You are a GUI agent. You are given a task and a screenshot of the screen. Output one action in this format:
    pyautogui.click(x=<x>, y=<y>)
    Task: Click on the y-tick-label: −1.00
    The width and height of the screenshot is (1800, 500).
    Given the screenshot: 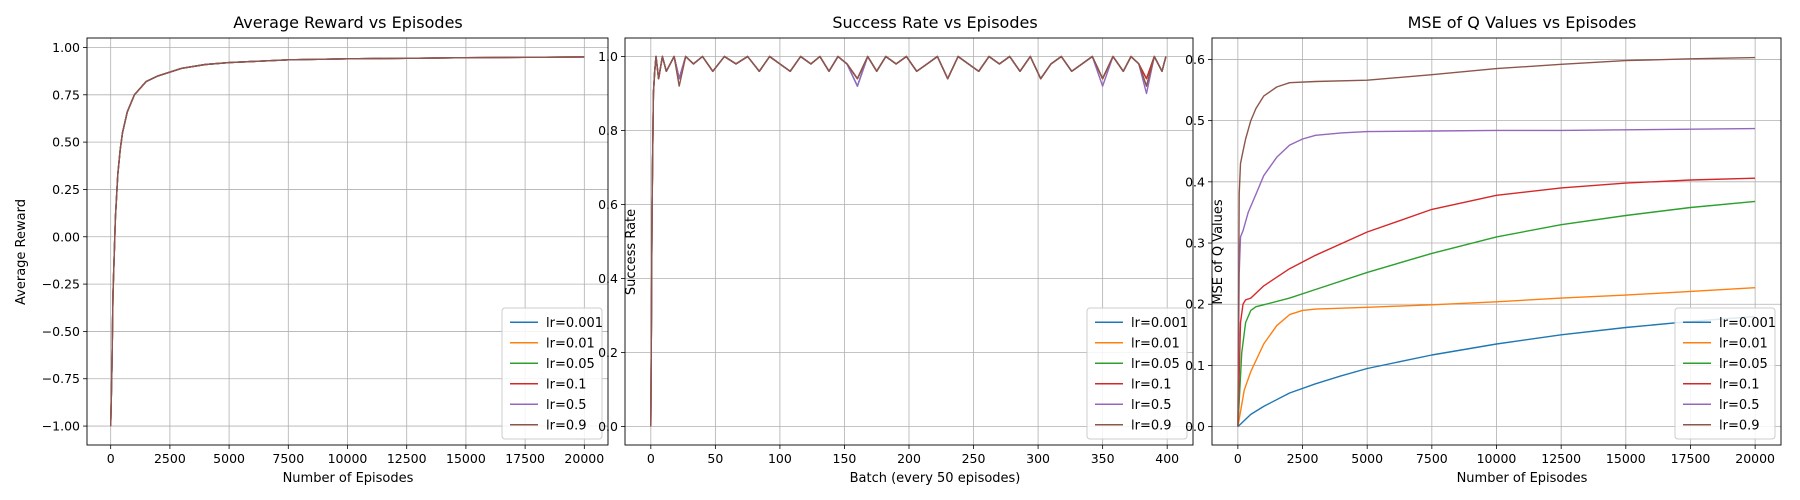 What is the action you would take?
    pyautogui.click(x=61, y=426)
    